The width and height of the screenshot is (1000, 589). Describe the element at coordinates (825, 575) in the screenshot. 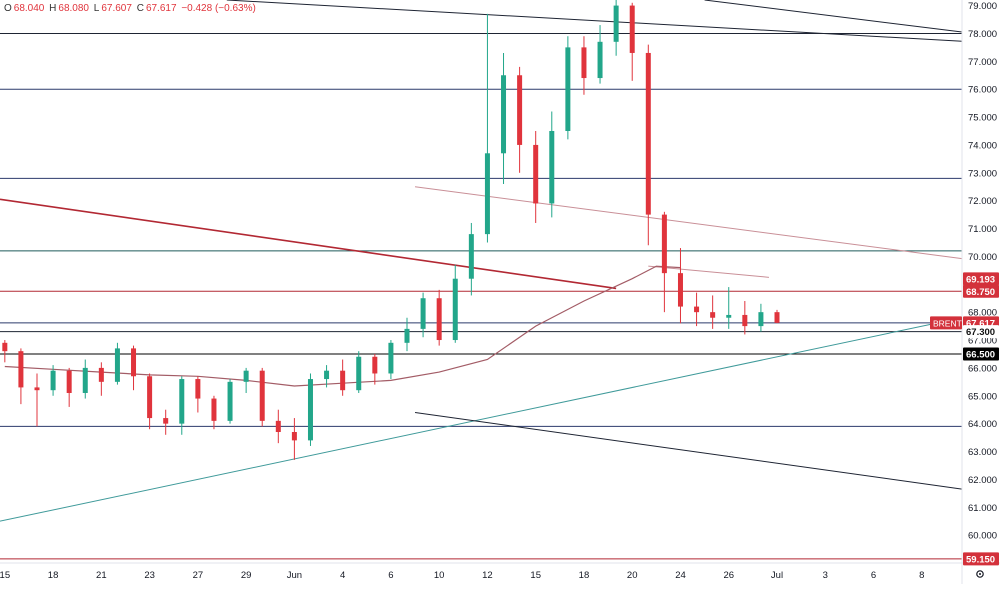

I see `x-tick-17: 3` at that location.